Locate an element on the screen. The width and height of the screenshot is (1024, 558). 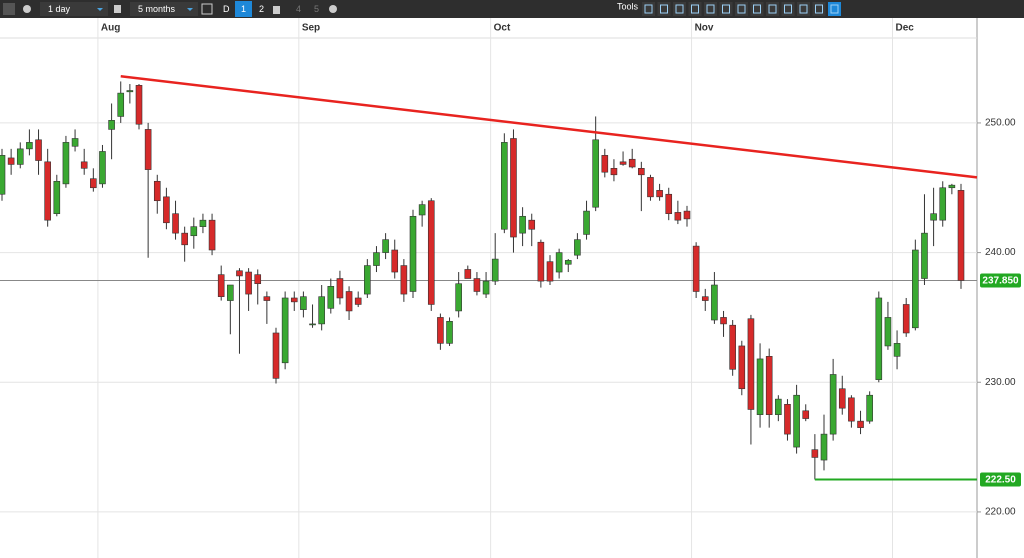
x-tick-label: Dec is located at coordinates (905, 28).